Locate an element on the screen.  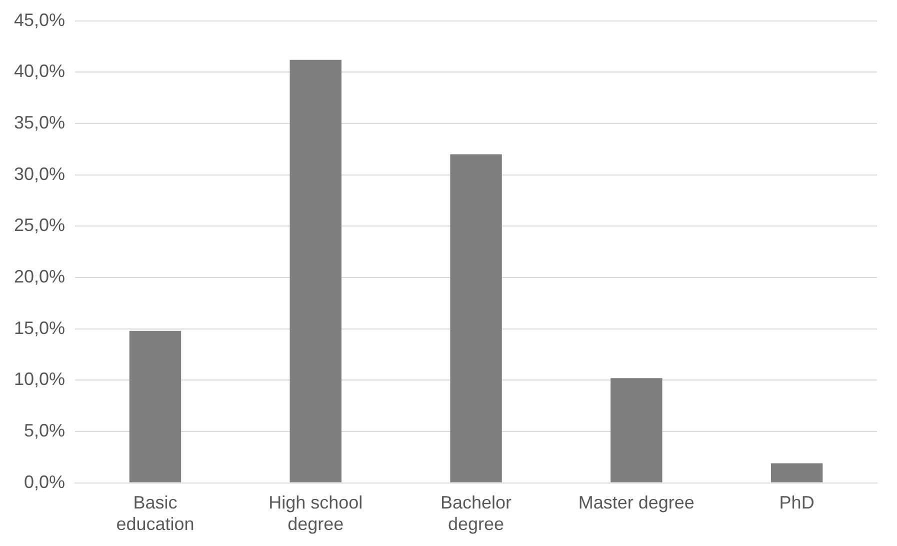
y-tick-label: 15,0% is located at coordinates (40, 328).